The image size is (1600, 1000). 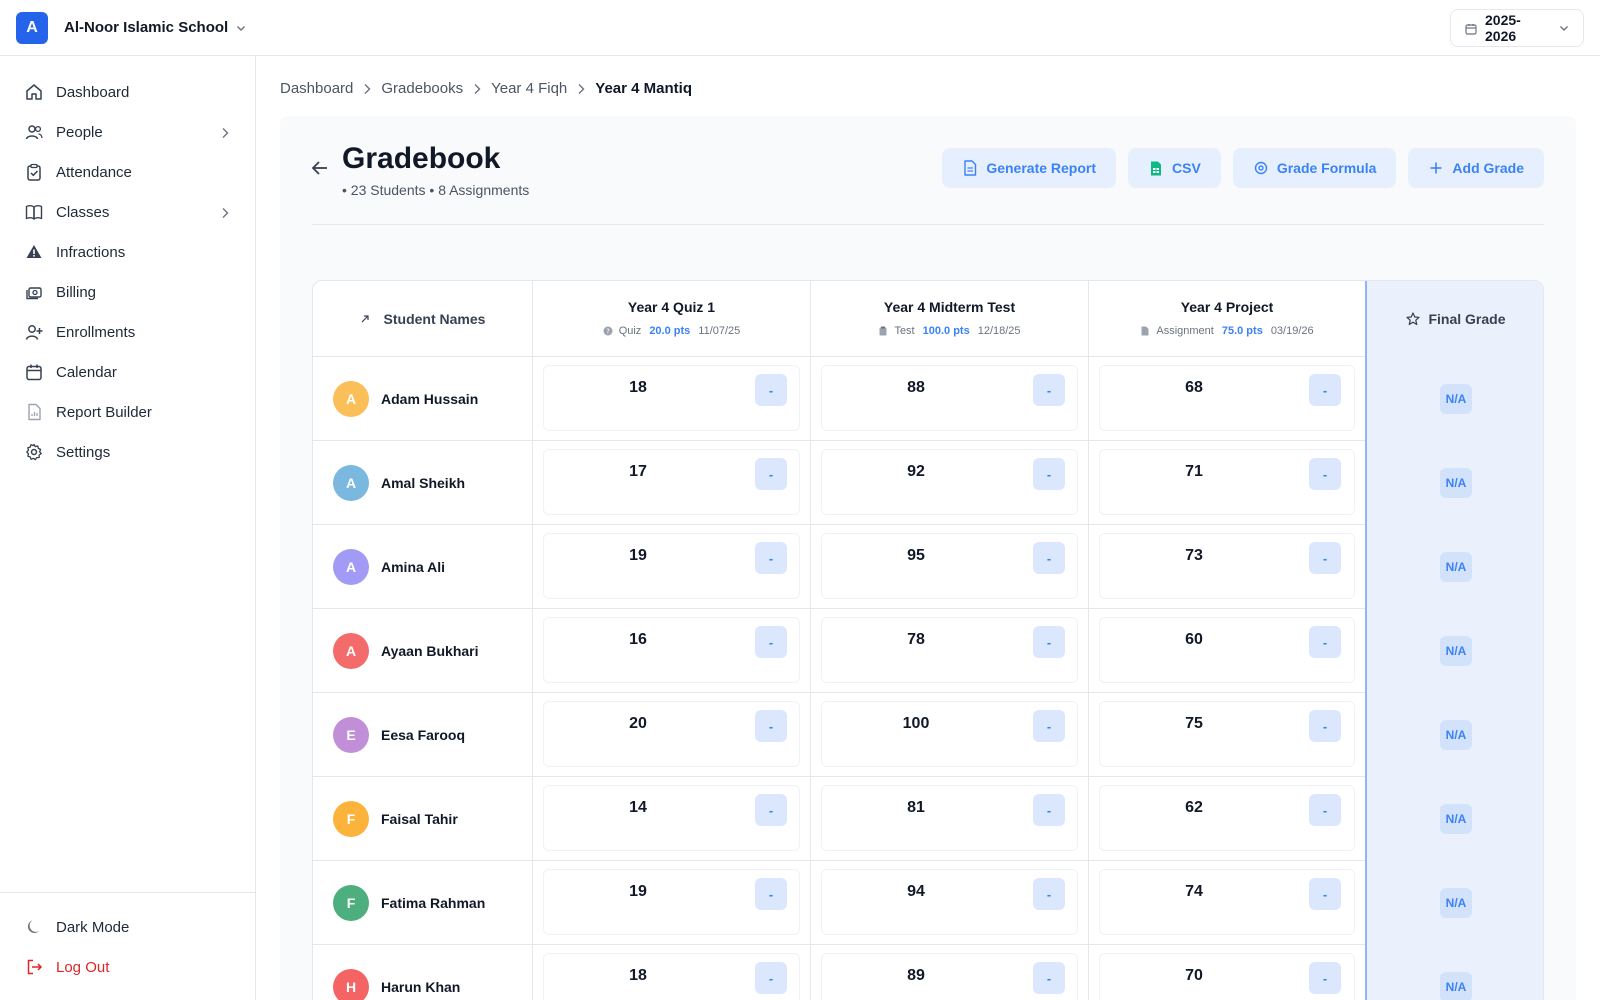 I want to click on final-grade-header: Final Grade, so click(x=1454, y=319).